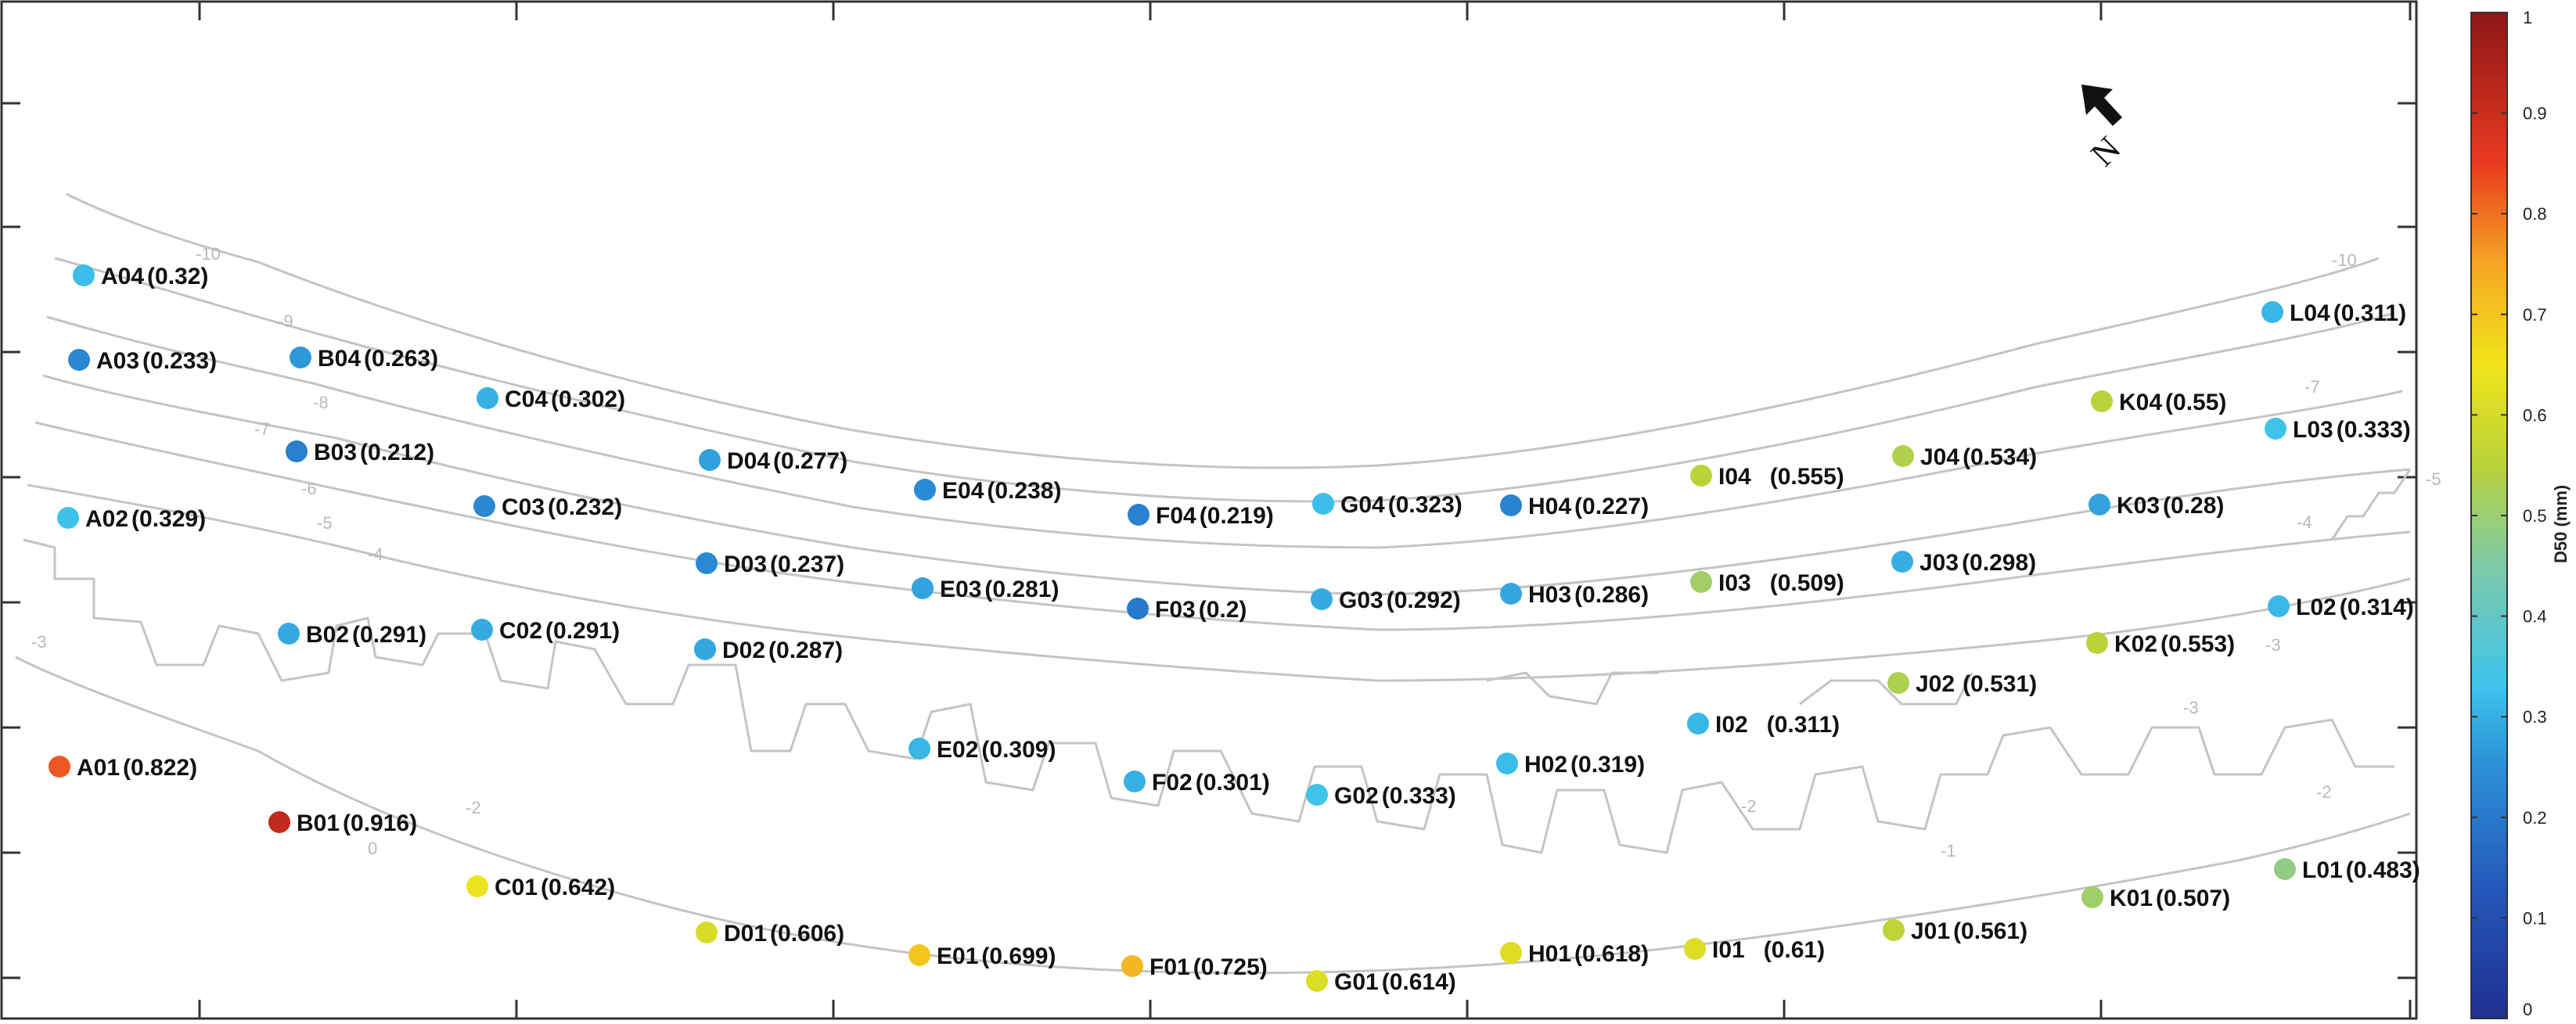 The height and width of the screenshot is (1024, 2576). What do you see at coordinates (1886, 689) in the screenshot?
I see `contour-line` at bounding box center [1886, 689].